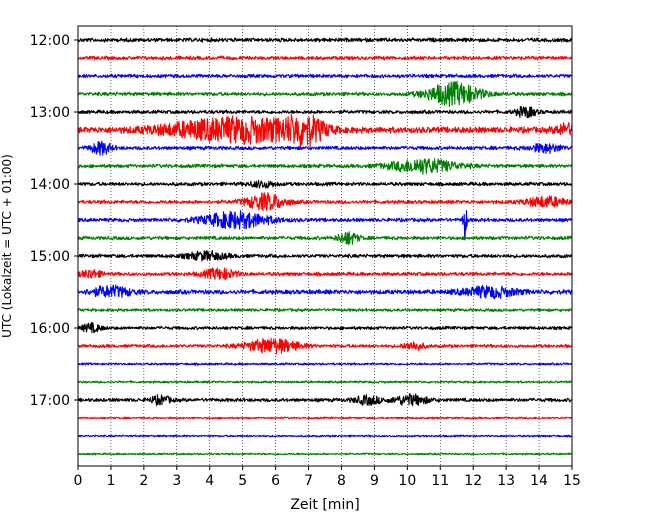 The width and height of the screenshot is (650, 520). What do you see at coordinates (572, 481) in the screenshot?
I see `x-tick-label: 15` at bounding box center [572, 481].